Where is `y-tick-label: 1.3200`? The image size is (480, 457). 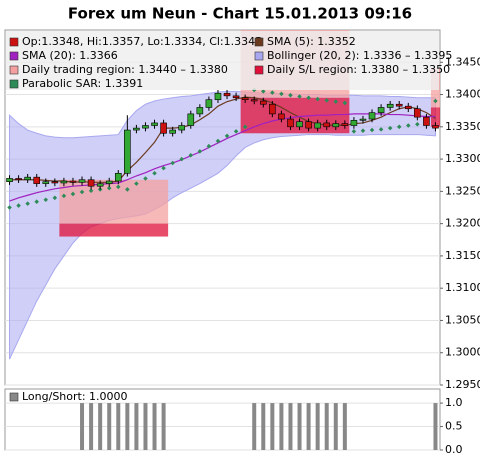 y-tick-label: 1.3200 is located at coordinates (462, 223).